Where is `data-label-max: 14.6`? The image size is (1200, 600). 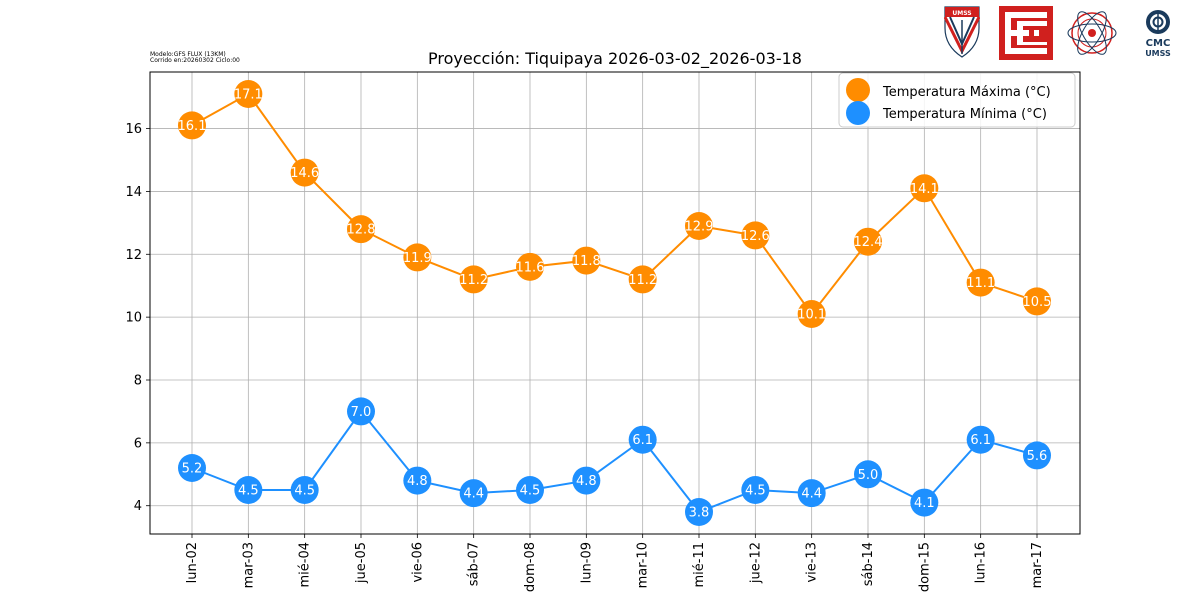 data-label-max: 14.6 is located at coordinates (304, 173).